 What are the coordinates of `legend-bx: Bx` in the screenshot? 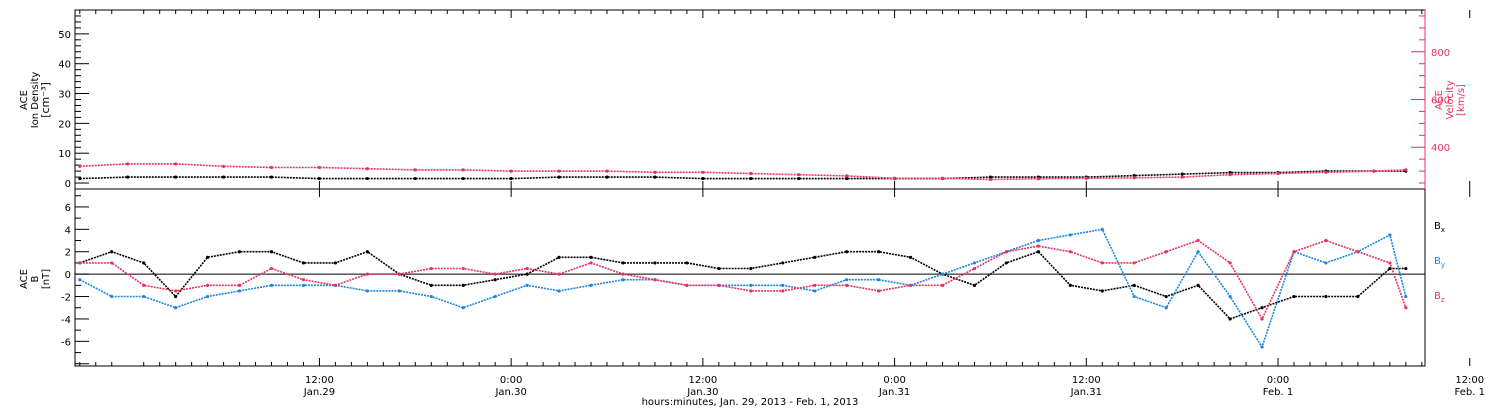 It's located at (1439, 227).